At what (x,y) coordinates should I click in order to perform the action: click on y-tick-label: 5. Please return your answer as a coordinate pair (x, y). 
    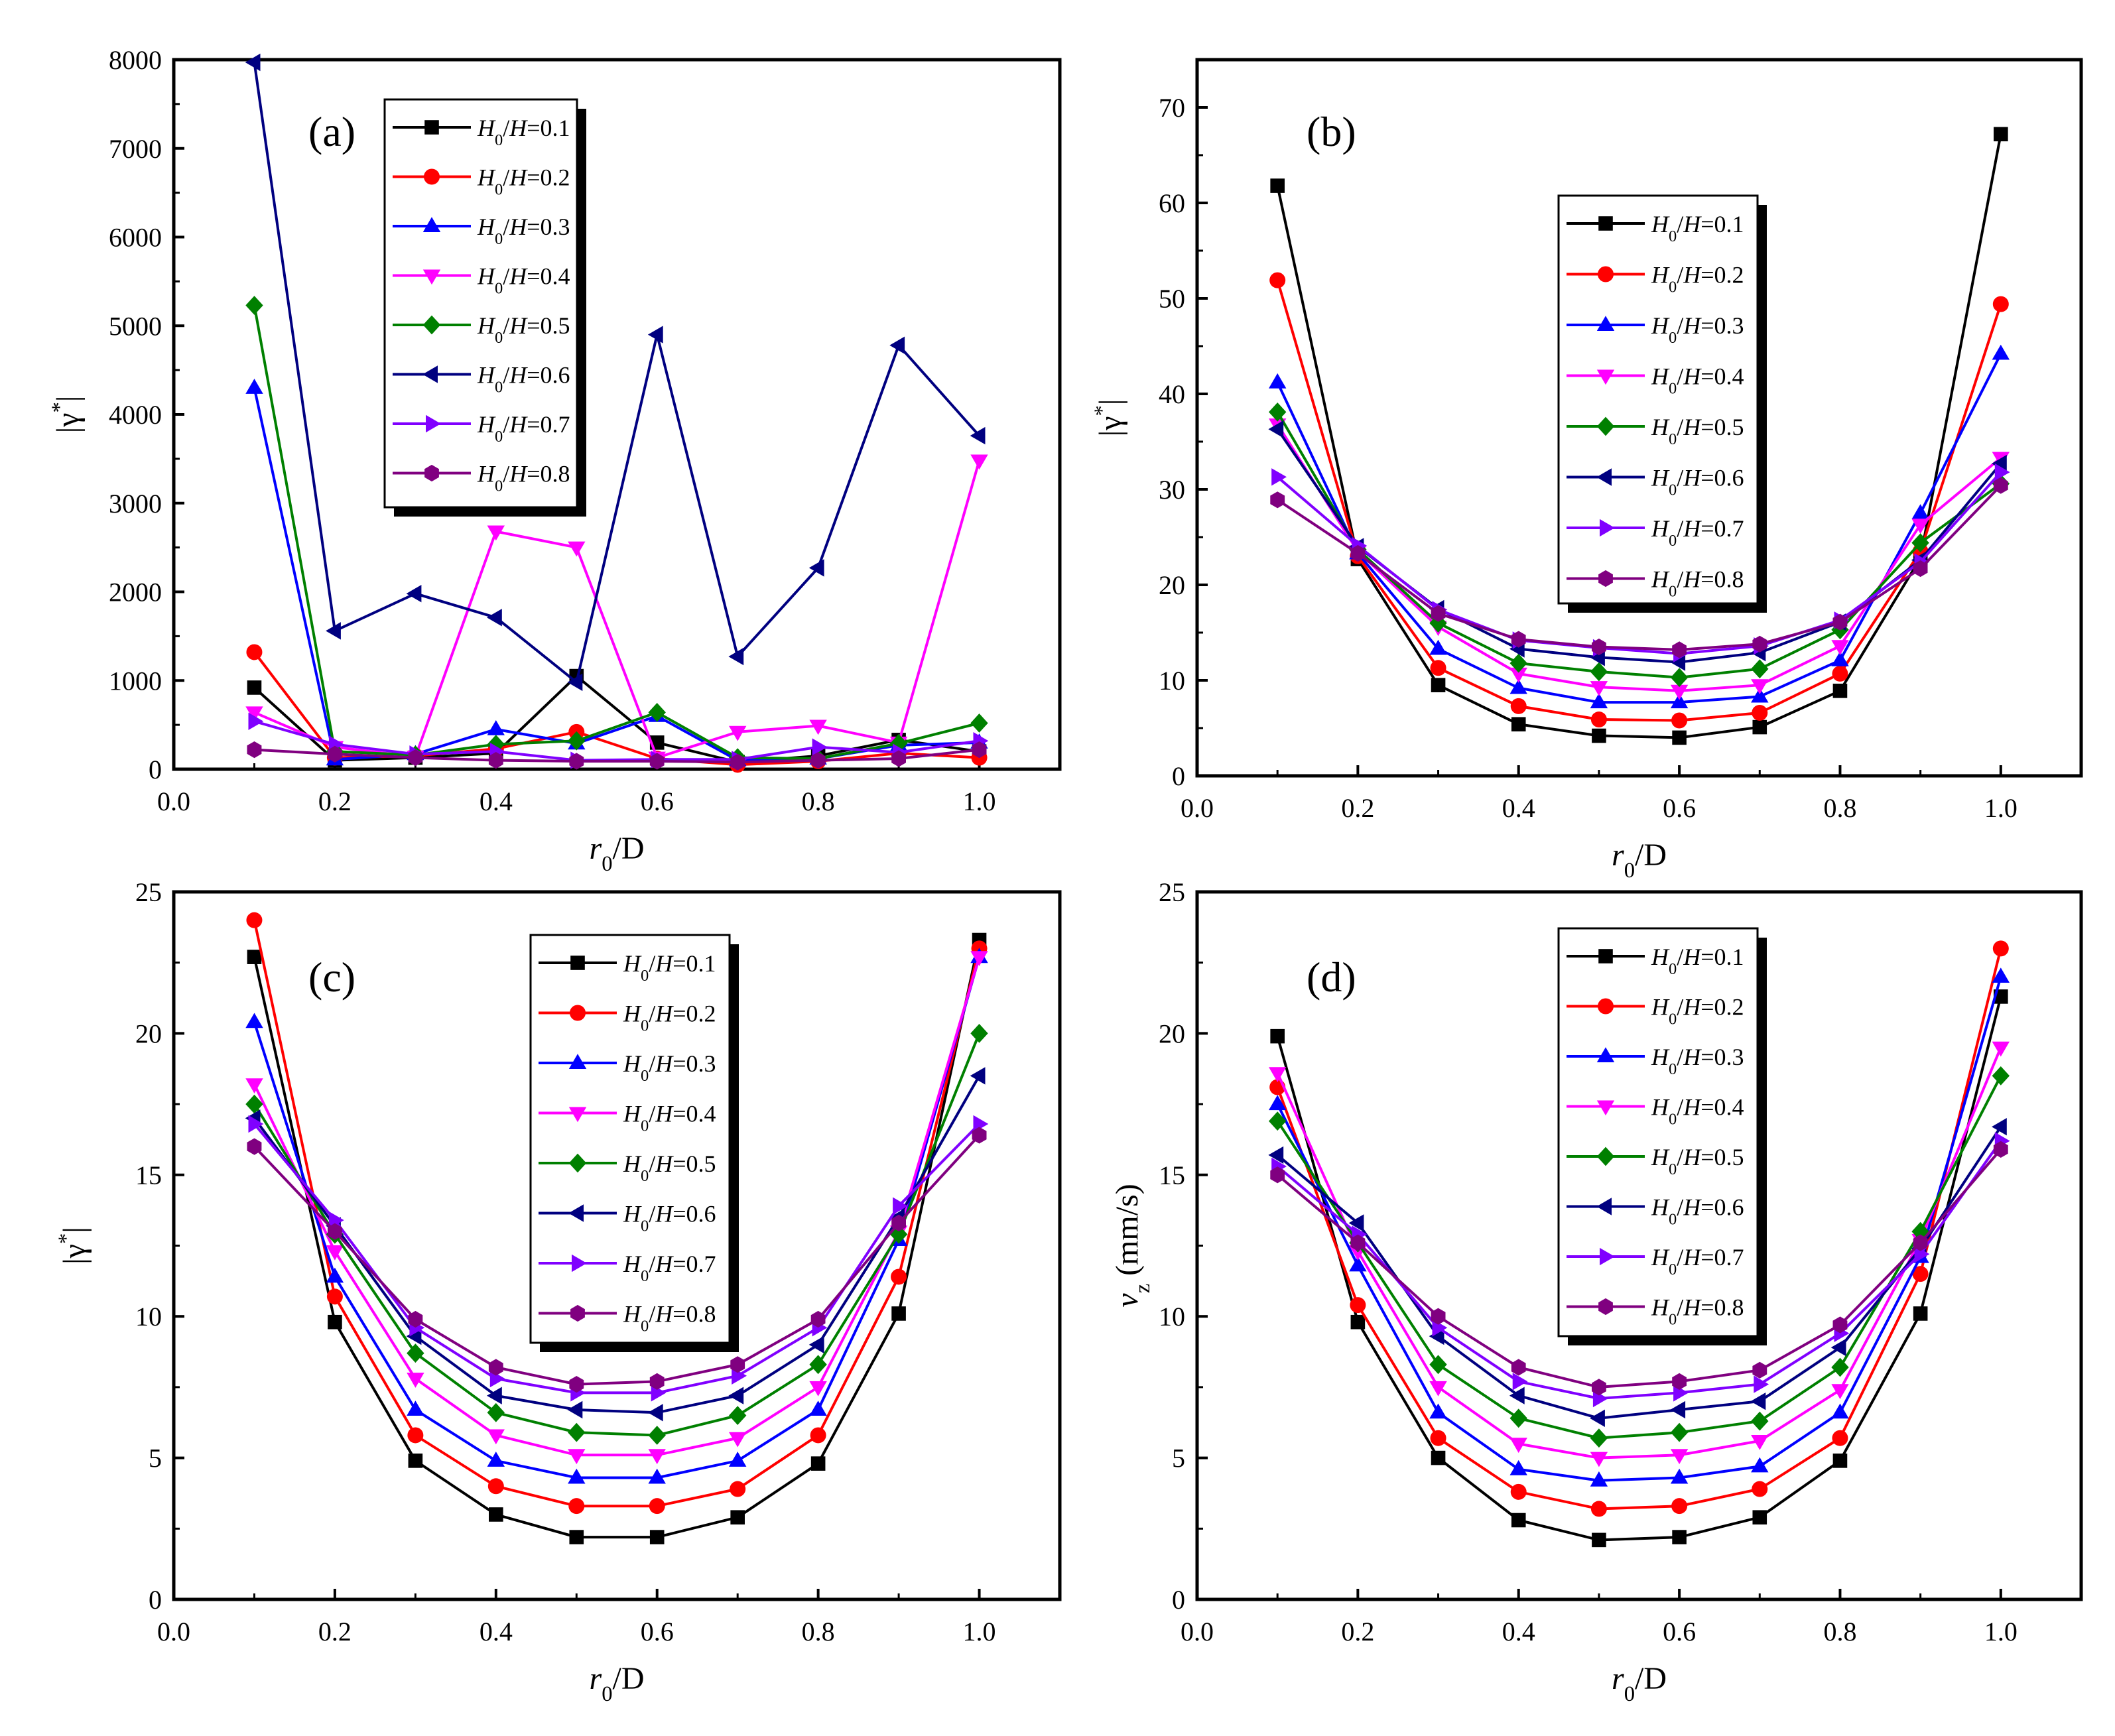
    Looking at the image, I should click on (1179, 1458).